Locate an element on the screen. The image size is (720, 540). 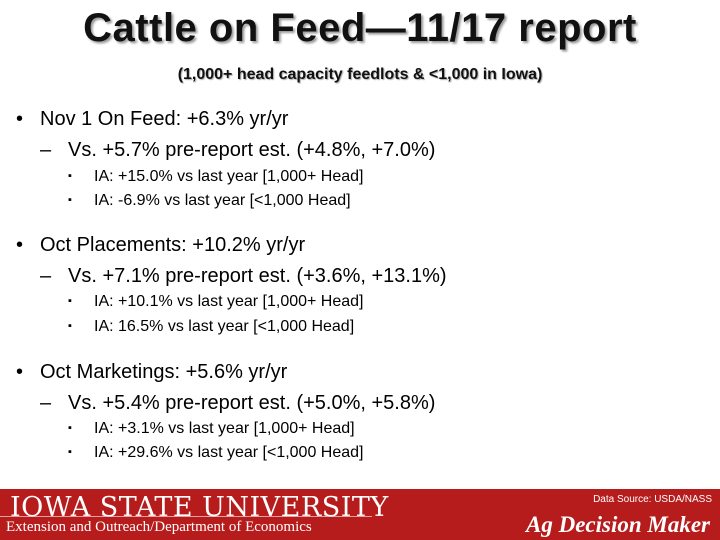
data-source: Data Source: USDA/NASS is located at coordinates (652, 499).